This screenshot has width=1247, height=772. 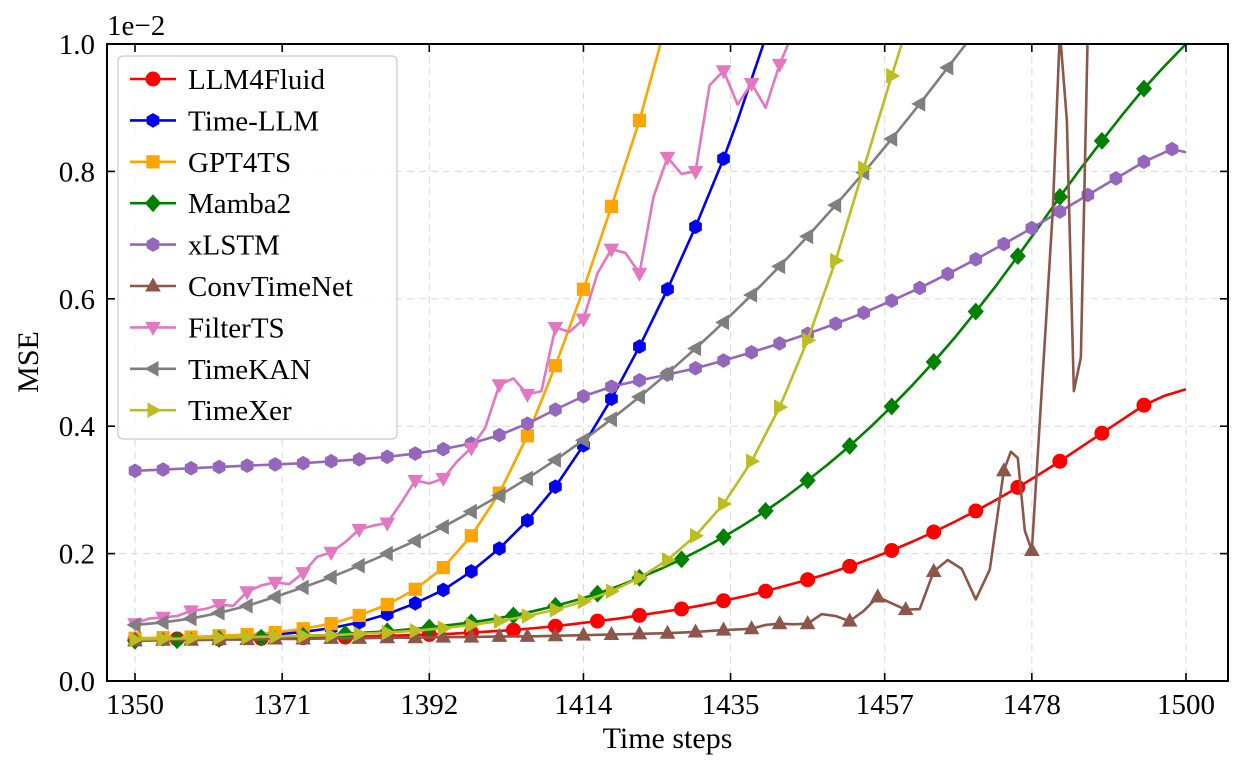 I want to click on legend-item-mamba2: Mamba2, so click(x=210, y=204).